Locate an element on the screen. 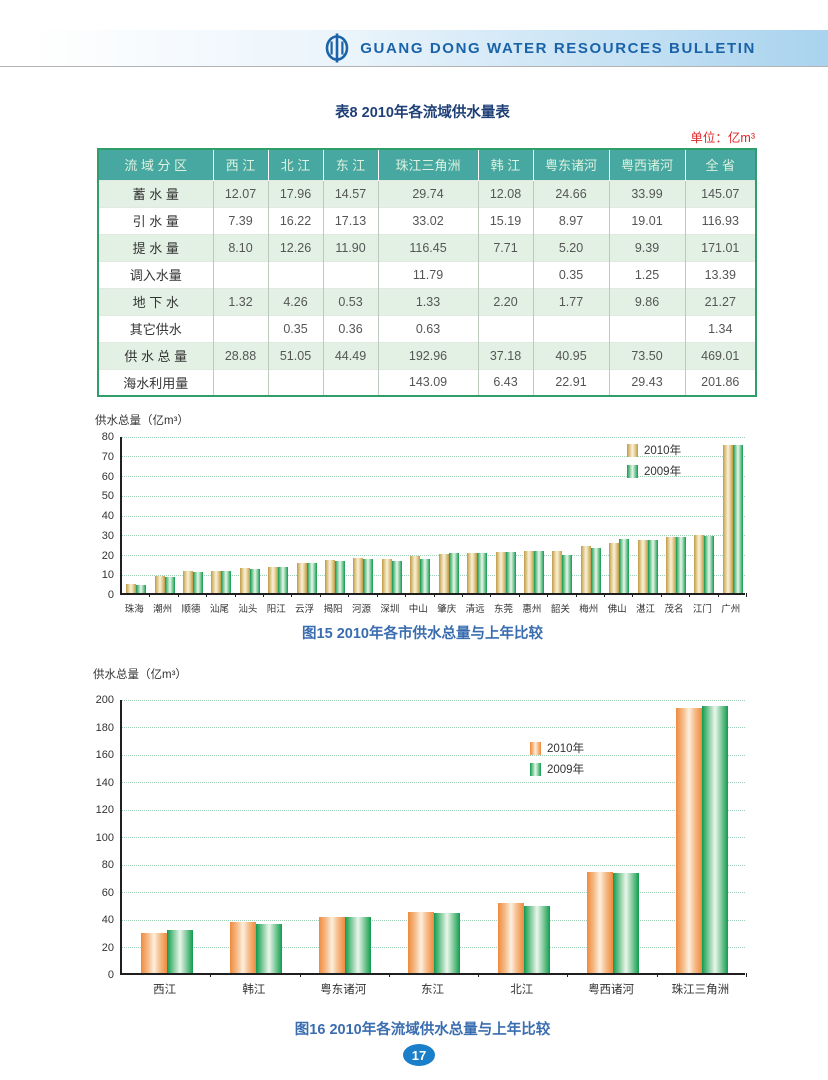 The image size is (828, 1080). table-cell: 14.57 is located at coordinates (350, 193).